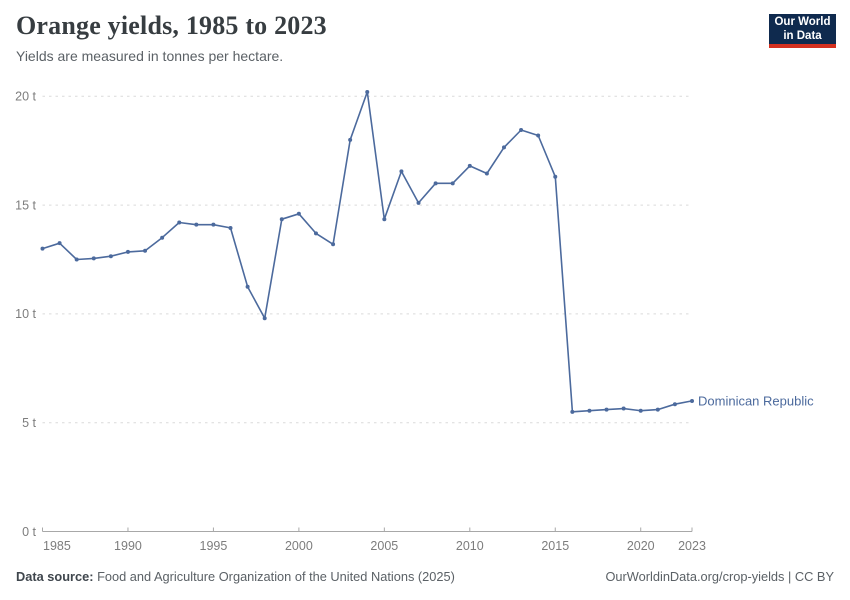 The width and height of the screenshot is (850, 600). I want to click on x-tick-label: 2005, so click(384, 546).